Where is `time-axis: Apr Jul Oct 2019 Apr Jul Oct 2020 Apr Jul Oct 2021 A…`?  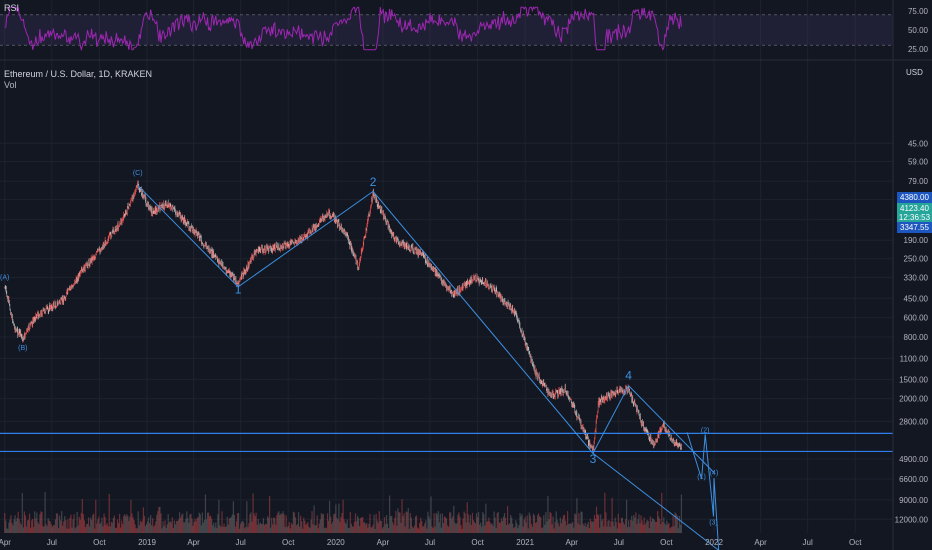 time-axis: Apr Jul Oct 2019 Apr Jul Oct 2020 Apr Jul Oct 2021 A… is located at coordinates (431, 542).